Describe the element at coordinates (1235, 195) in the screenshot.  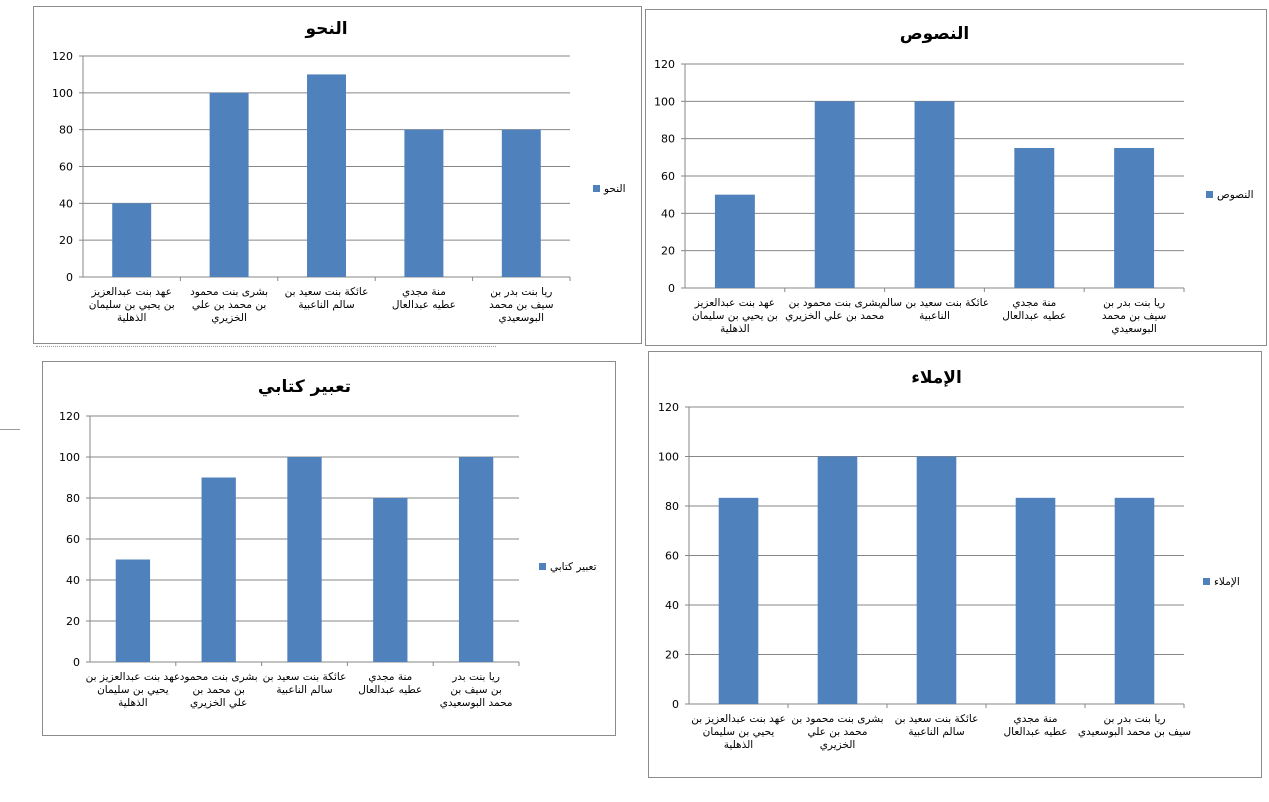
I see `legend-label: النصوص` at that location.